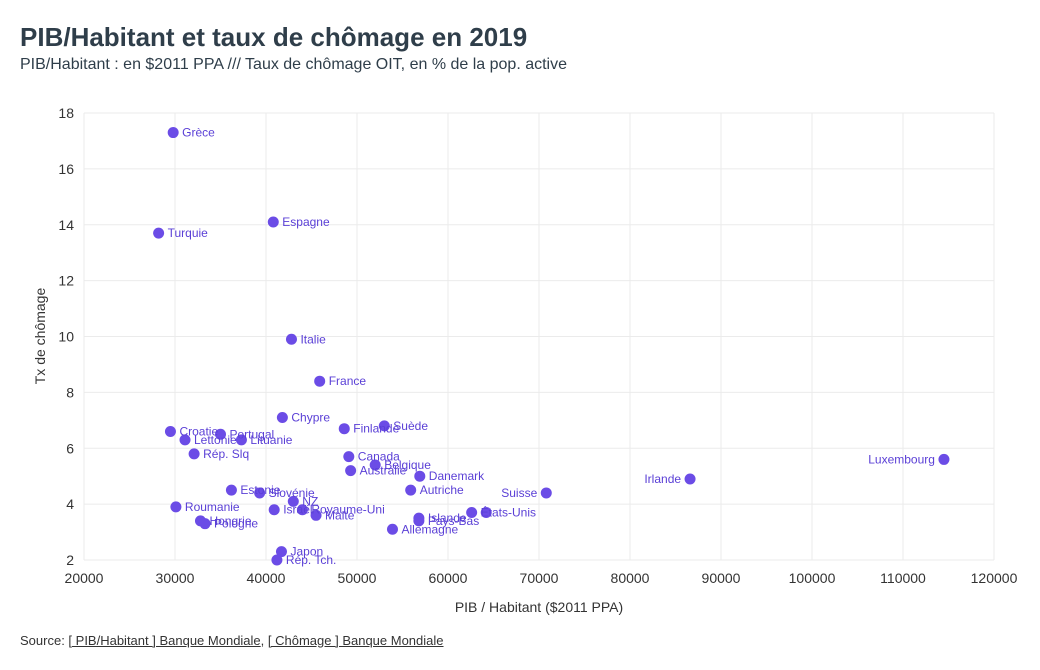 The width and height of the screenshot is (1040, 670). What do you see at coordinates (340, 515) in the screenshot?
I see `point-label: Malte` at bounding box center [340, 515].